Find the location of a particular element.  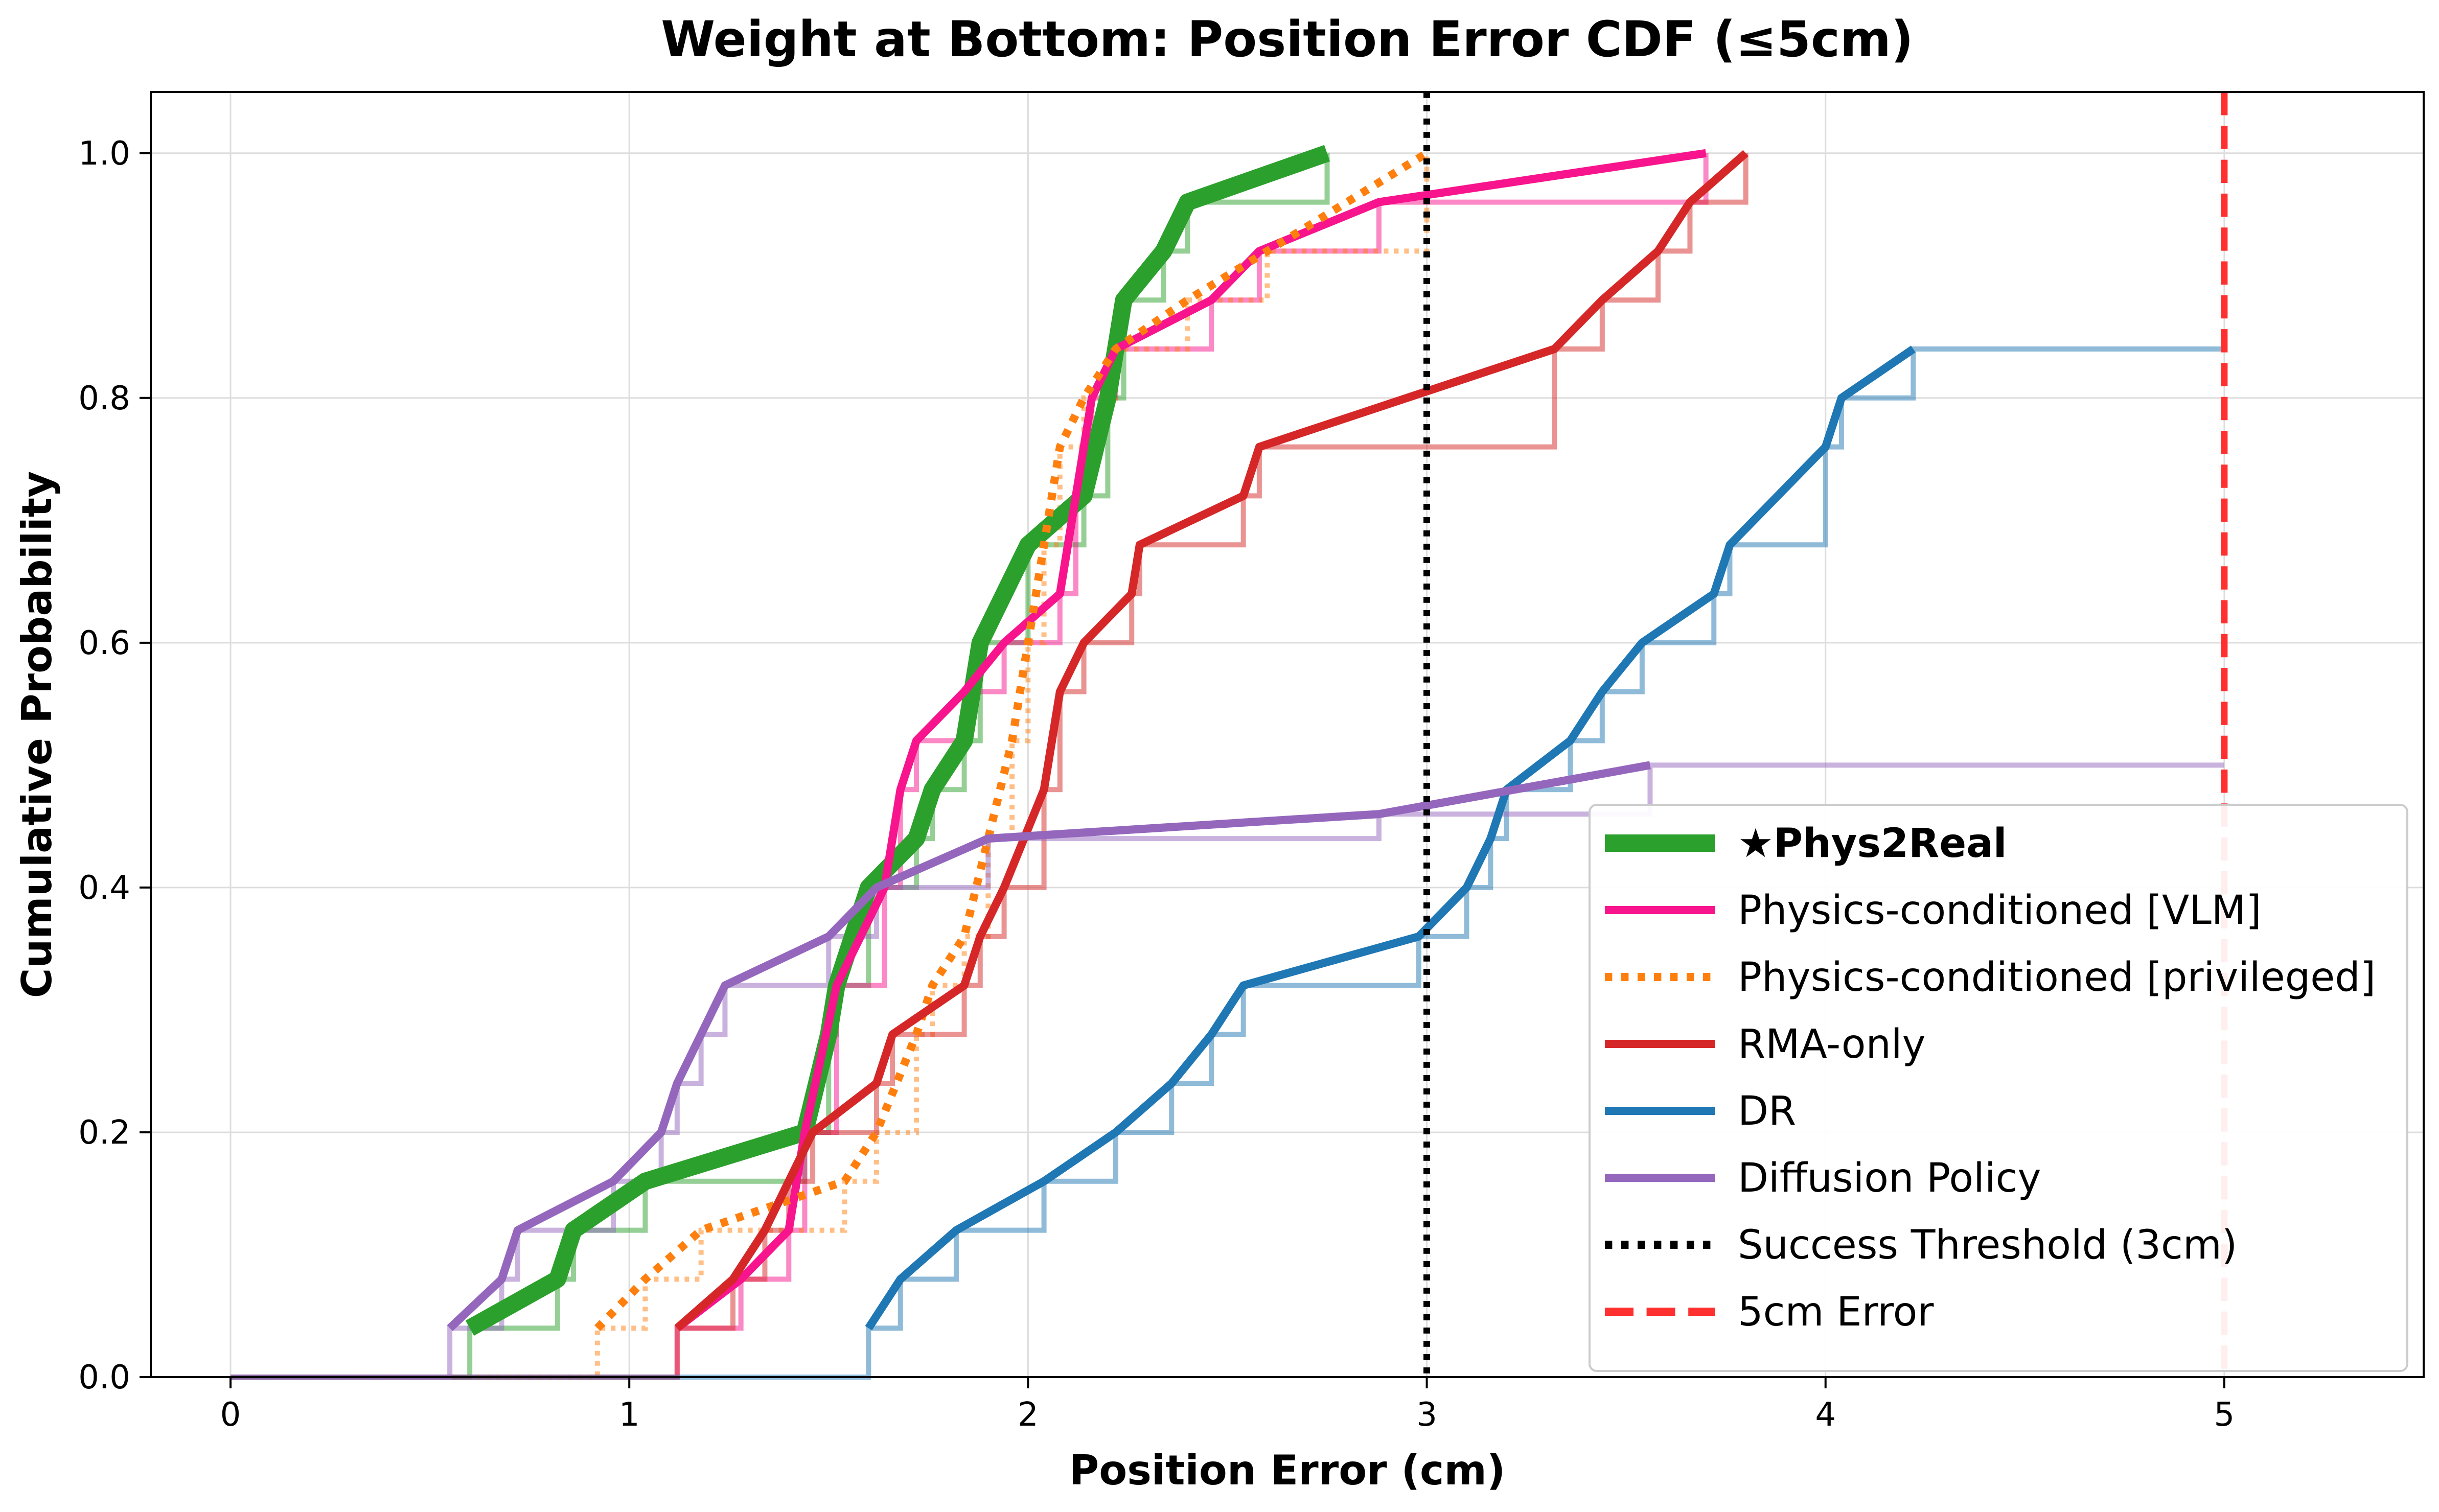

y-tick-label: 0.2 is located at coordinates (104, 1133).